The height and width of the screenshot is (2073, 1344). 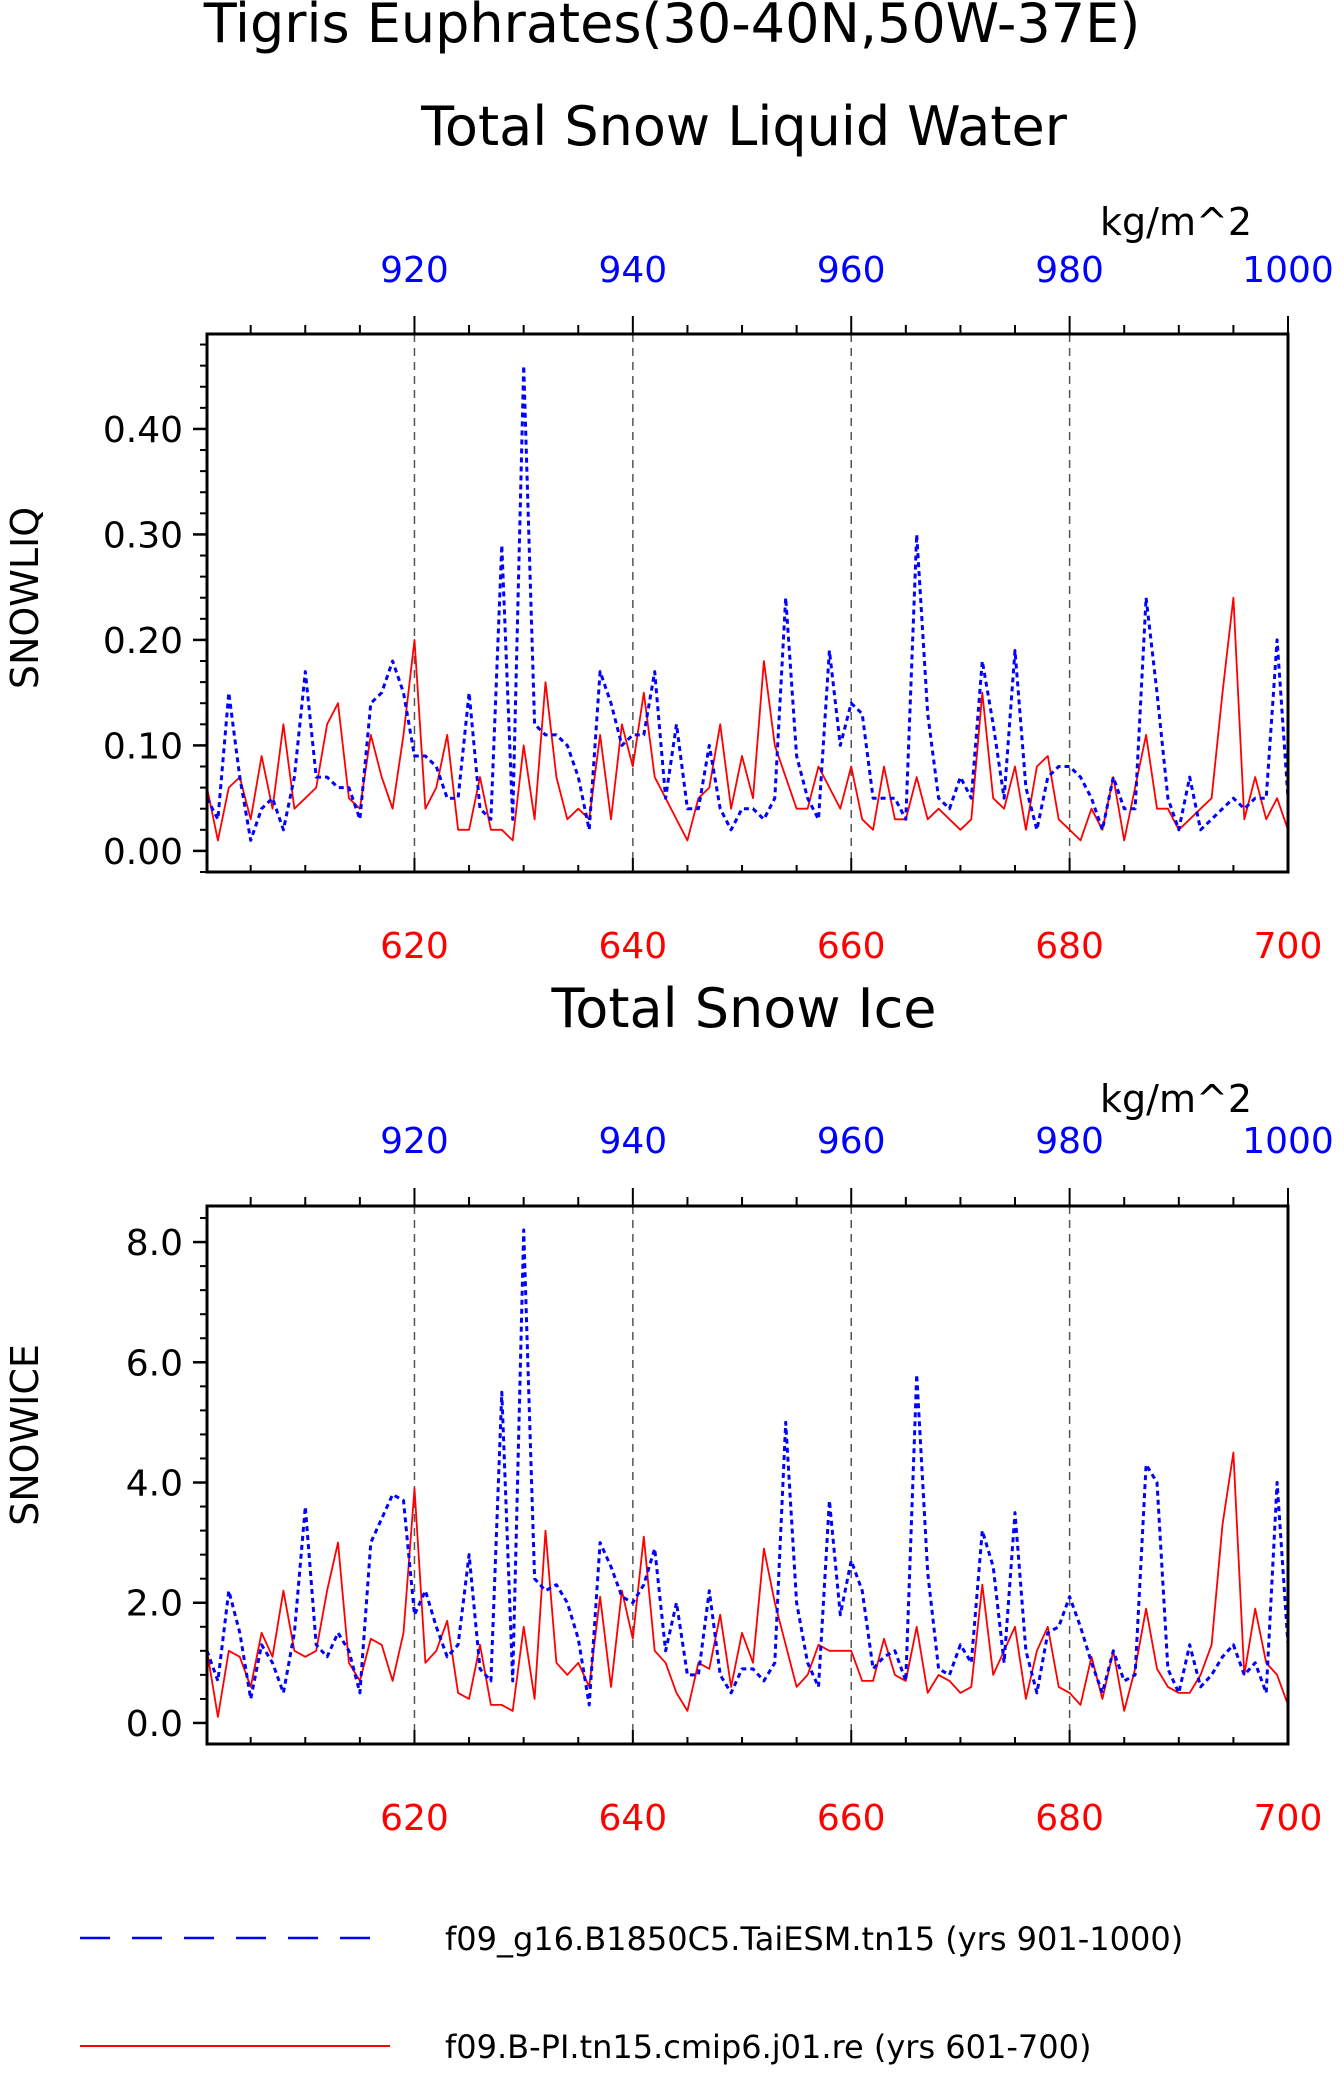 What do you see at coordinates (768, 2047) in the screenshot?
I see `legend-label-red: f09.B-PI.tn15.cmip6.j01.re (yrs 601-700)` at bounding box center [768, 2047].